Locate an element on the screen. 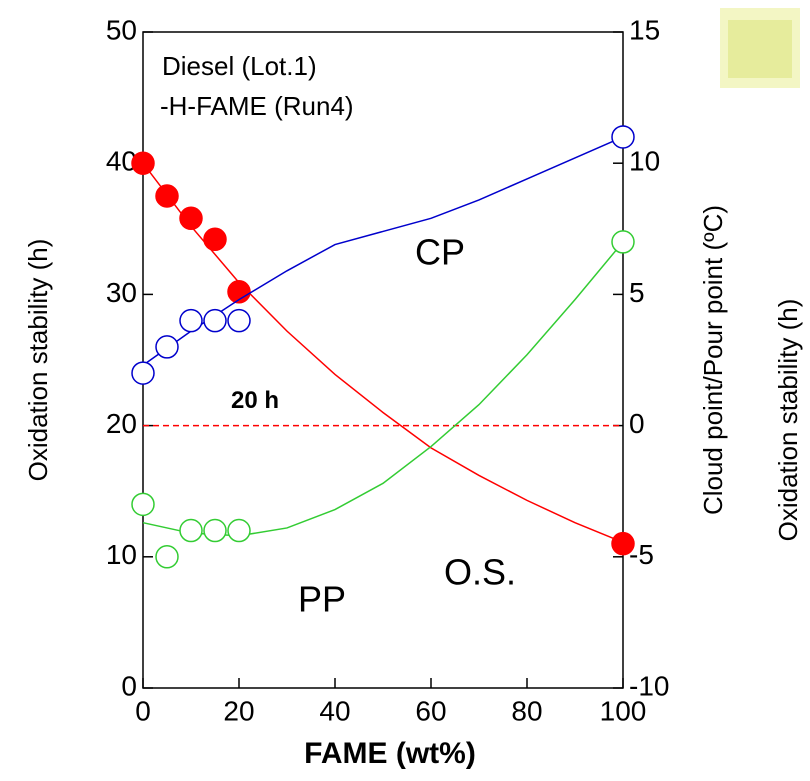  reference-label: 20 h is located at coordinates (255, 400).